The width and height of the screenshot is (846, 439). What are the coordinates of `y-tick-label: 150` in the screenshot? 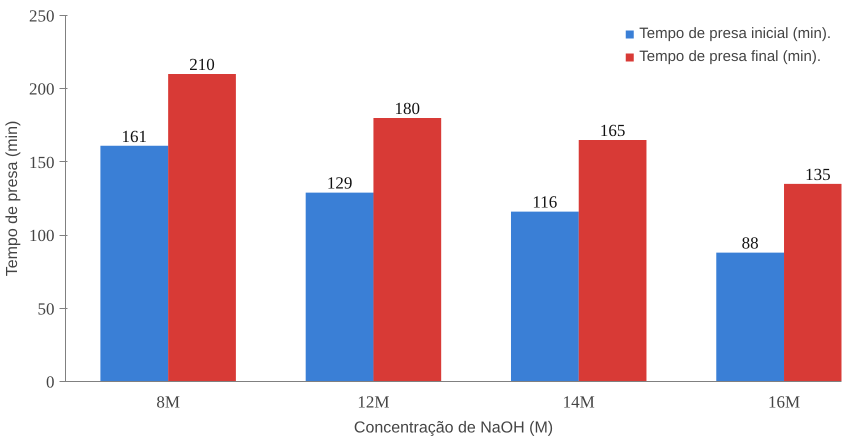 It's located at (41, 162).